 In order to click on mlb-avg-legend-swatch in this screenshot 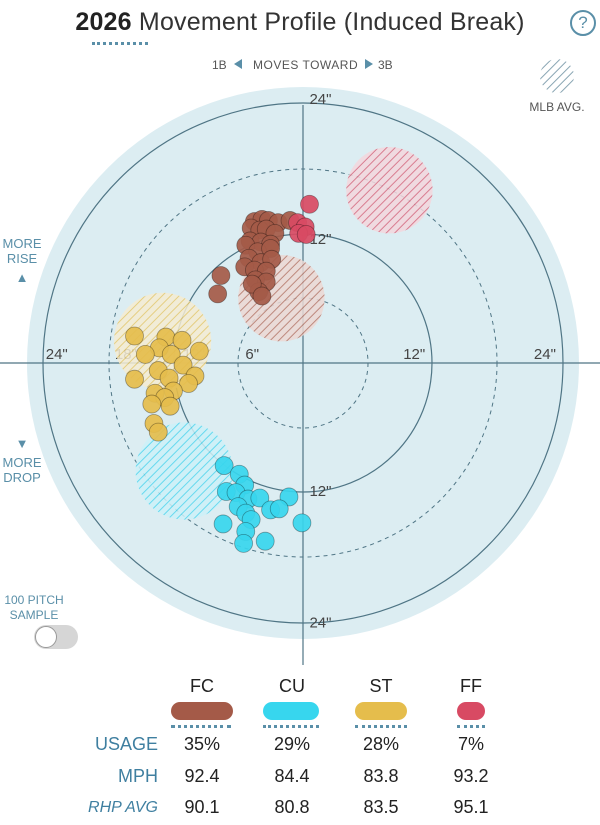, I will do `click(557, 76)`.